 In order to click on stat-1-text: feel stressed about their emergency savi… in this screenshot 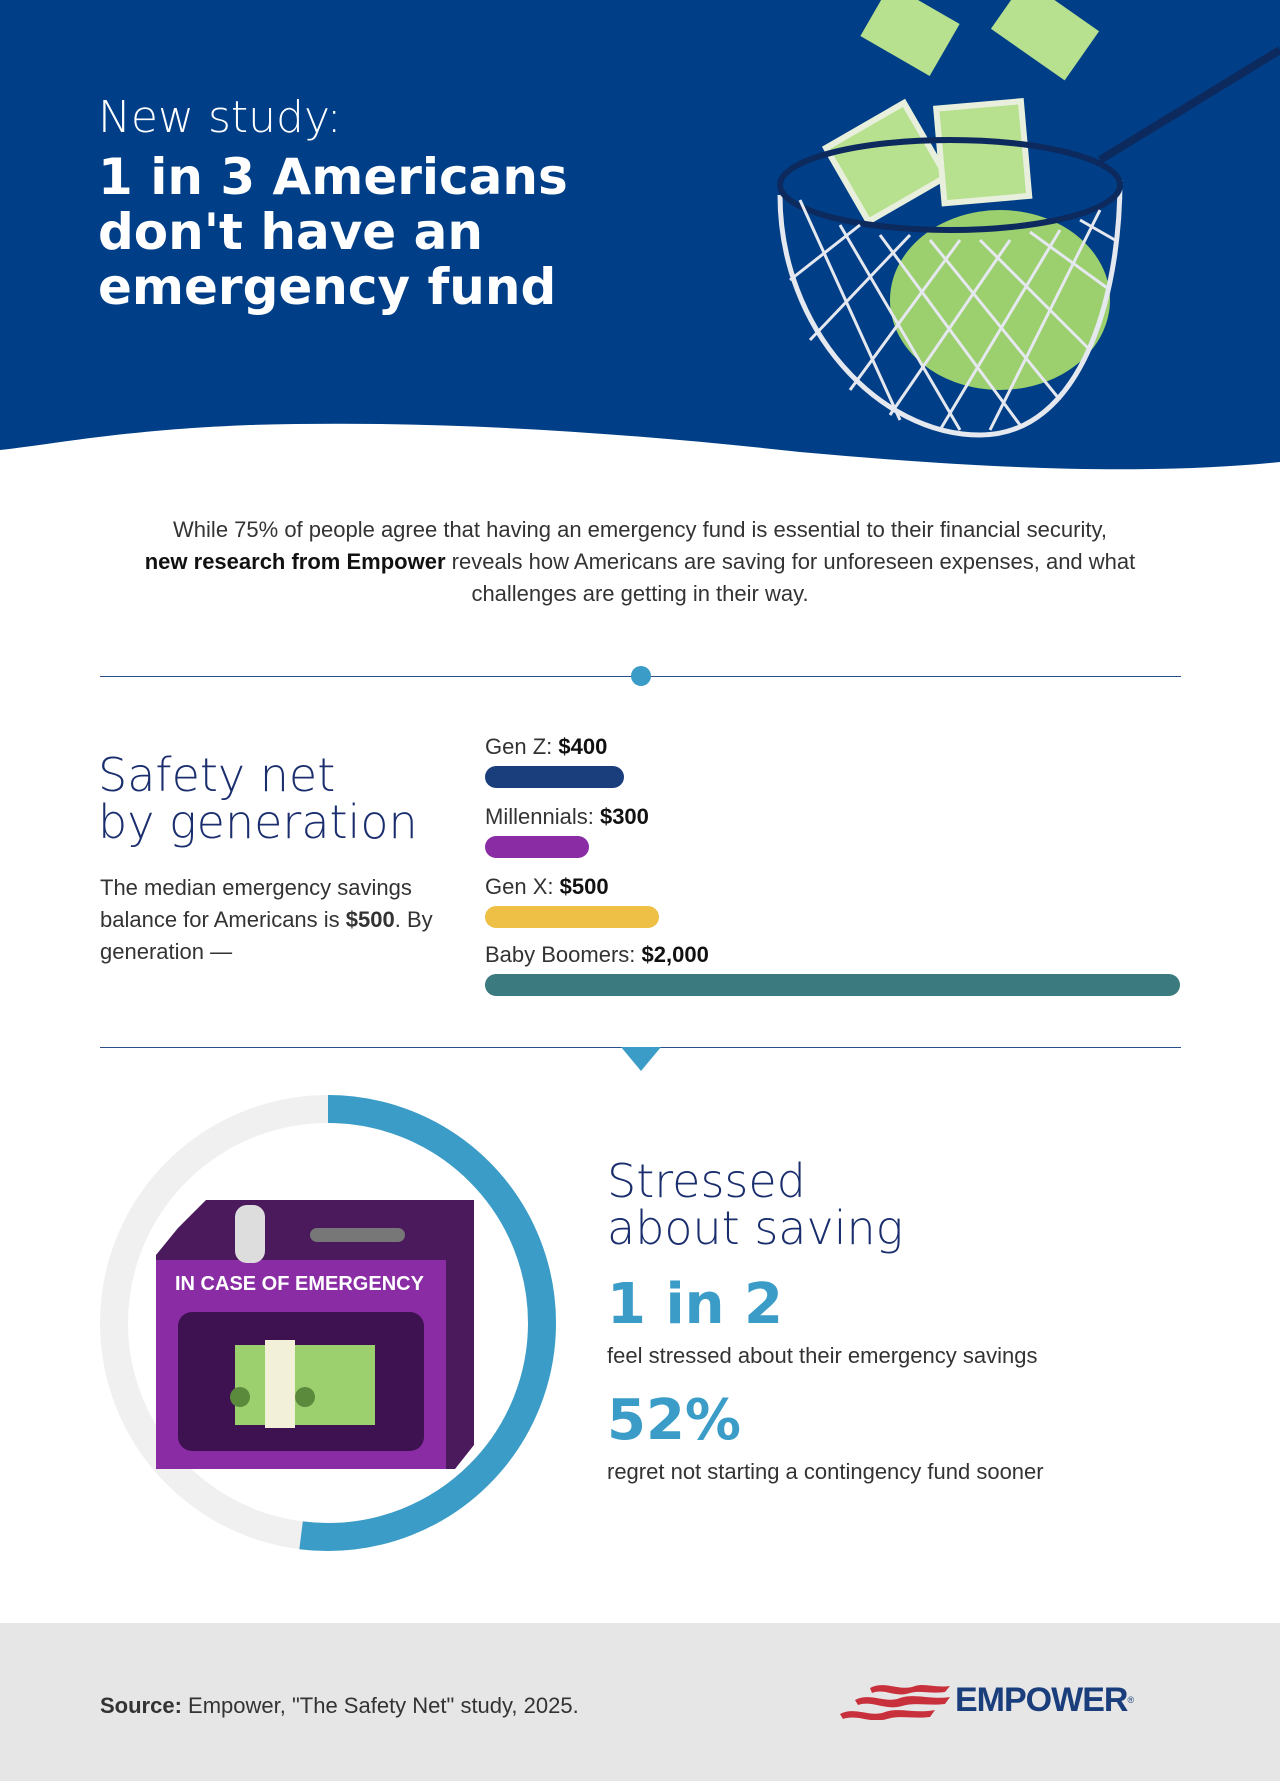, I will do `click(822, 1355)`.